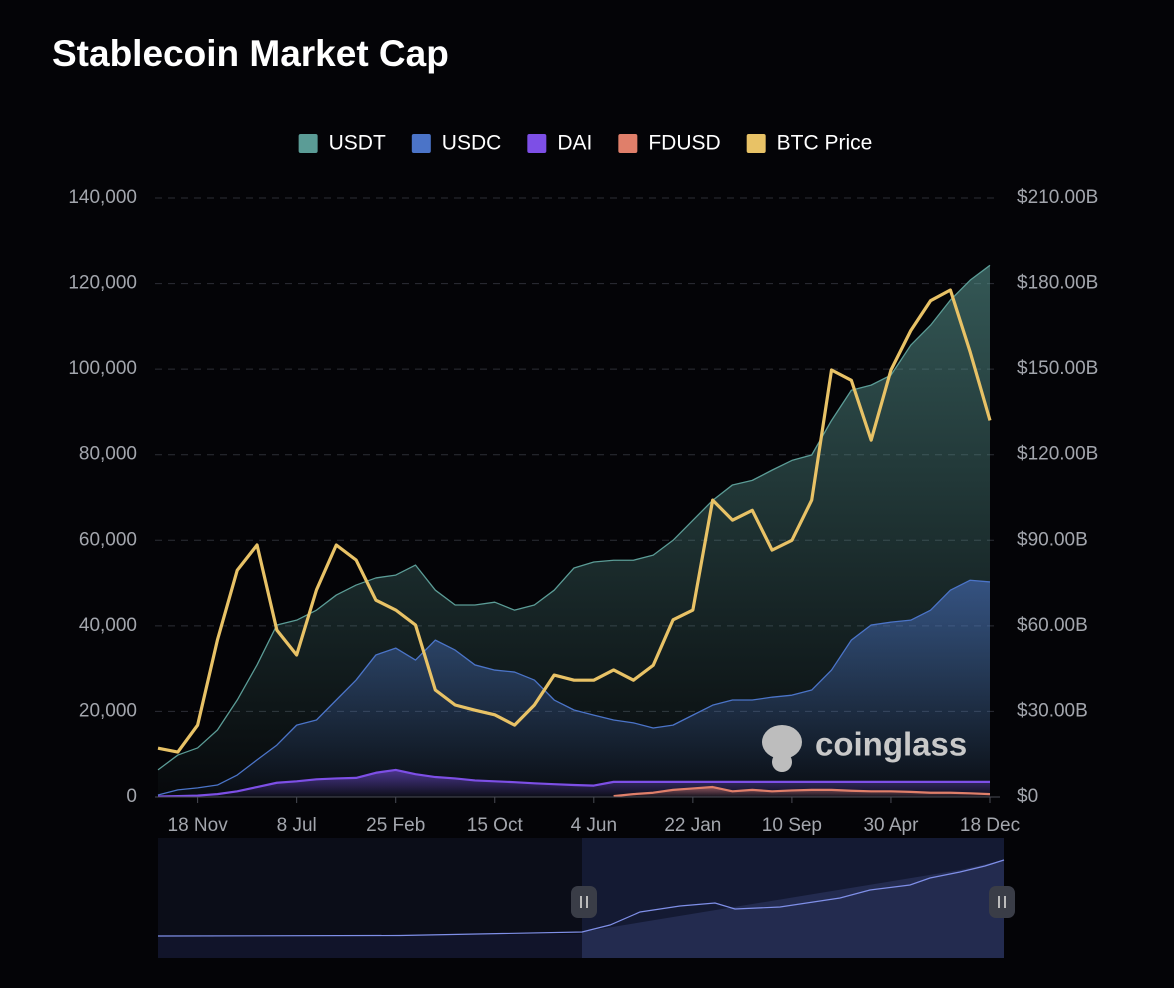 The height and width of the screenshot is (988, 1174). What do you see at coordinates (594, 825) in the screenshot?
I see `x-tick-label: 4 Jun` at bounding box center [594, 825].